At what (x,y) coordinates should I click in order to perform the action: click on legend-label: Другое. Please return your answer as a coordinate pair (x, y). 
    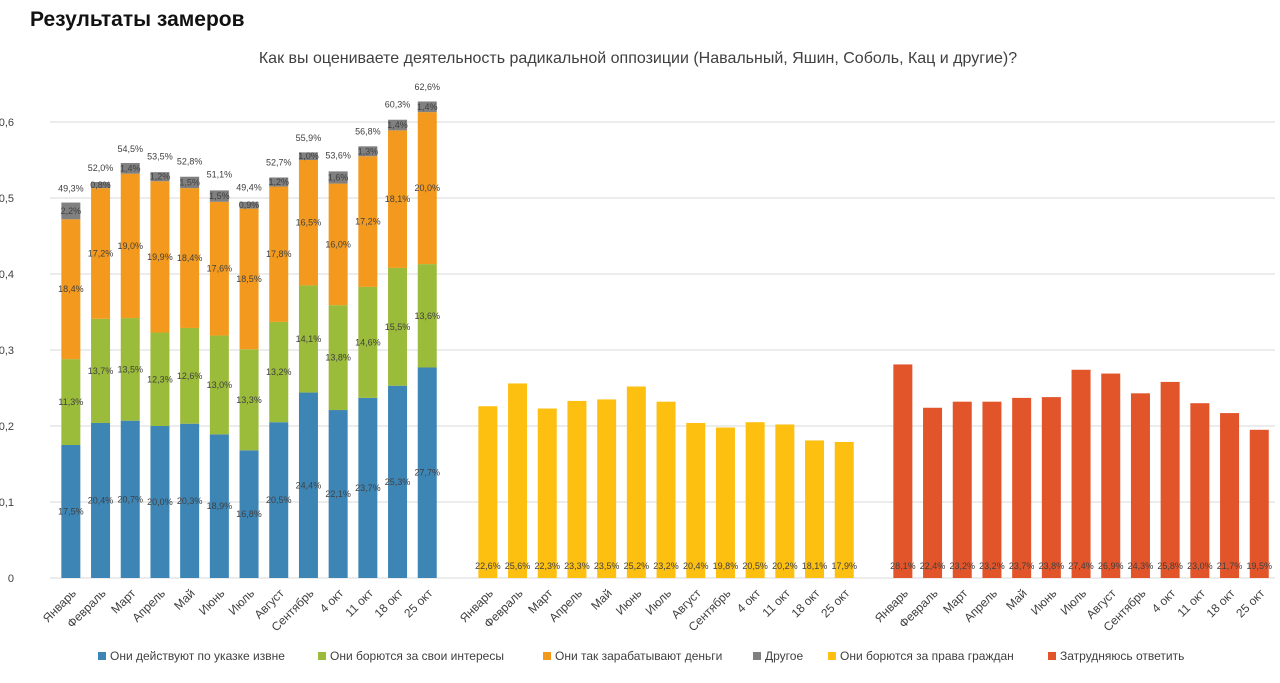
    Looking at the image, I should click on (784, 656).